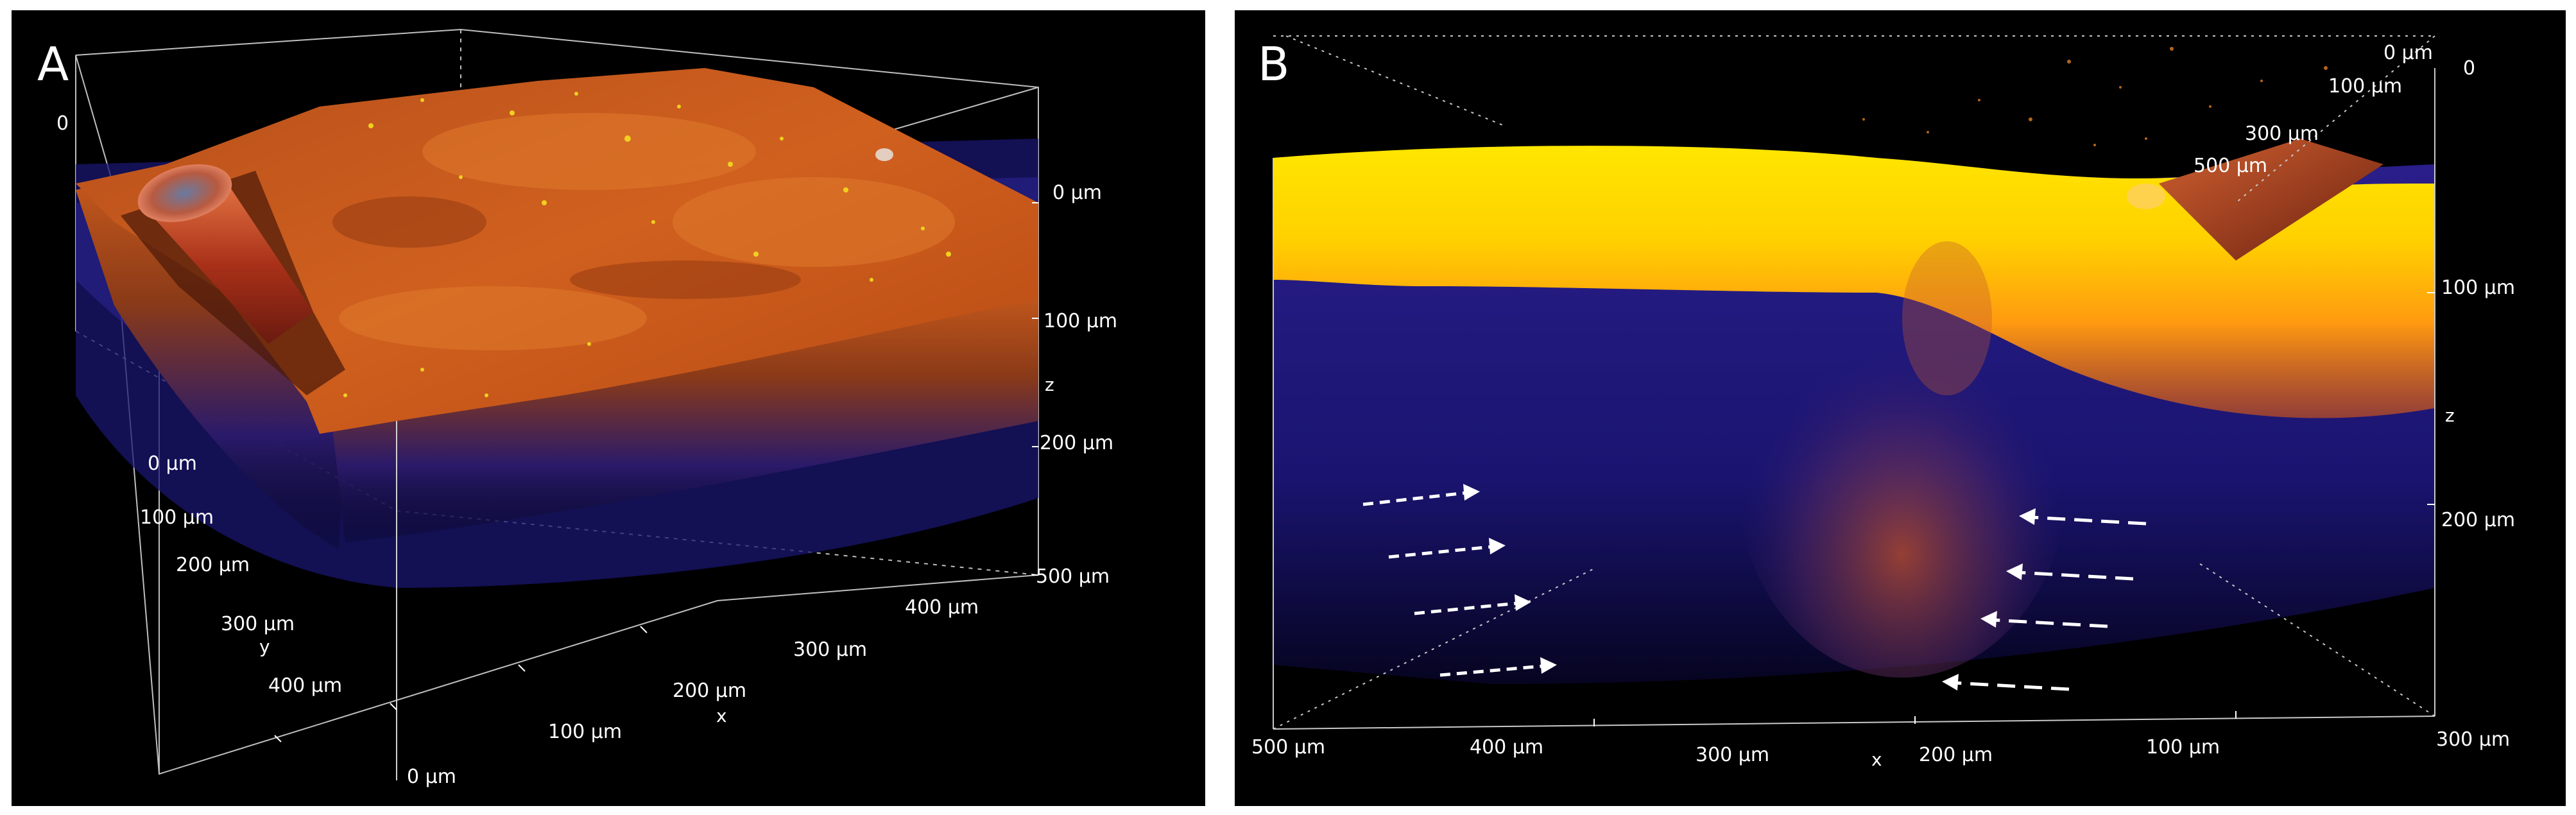 The height and width of the screenshot is (815, 2576). Describe the element at coordinates (2473, 739) in the screenshot. I see `panel-b-z-tick: 300 µm` at that location.